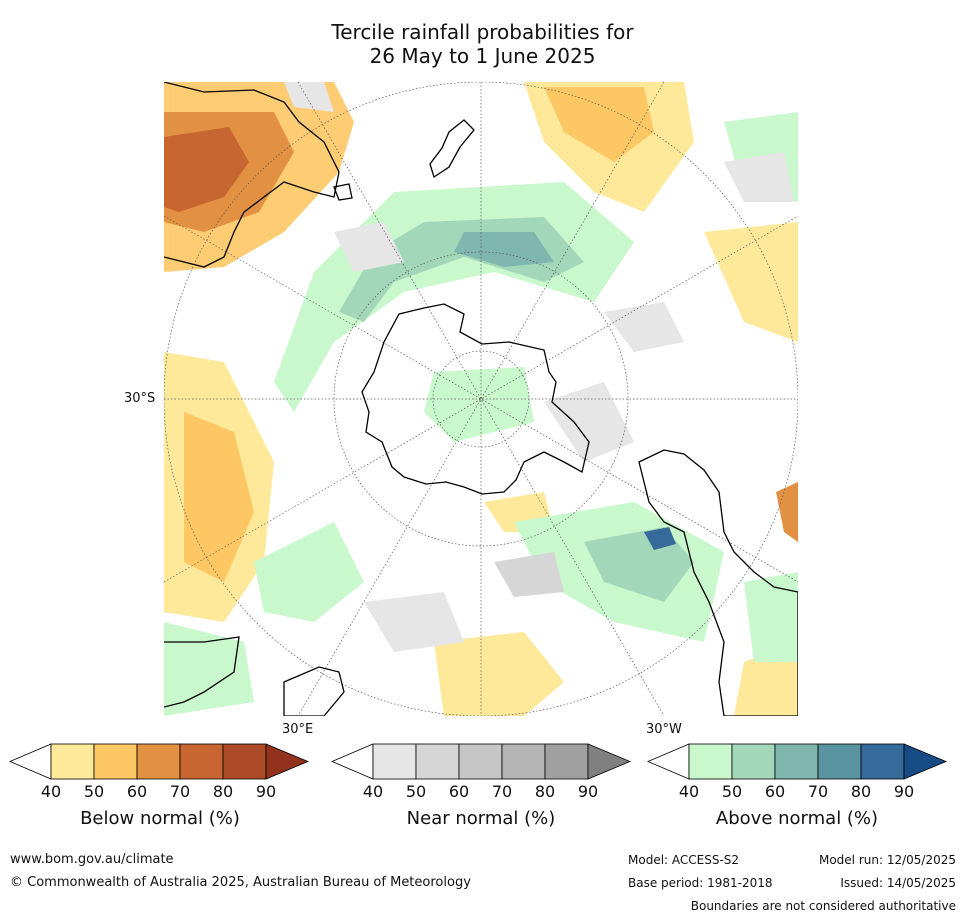 The height and width of the screenshot is (919, 965). What do you see at coordinates (92, 859) in the screenshot?
I see `footer-url: www.bom.gov.au/climate` at bounding box center [92, 859].